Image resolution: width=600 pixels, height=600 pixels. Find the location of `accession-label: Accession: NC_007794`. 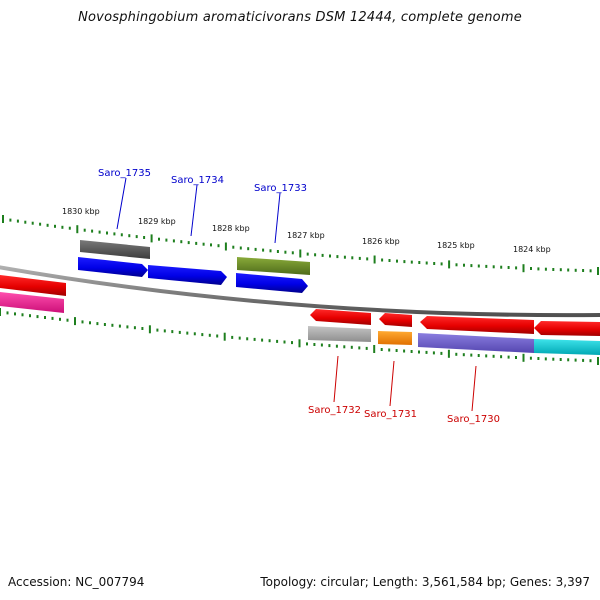

accession-label: Accession: NC_007794 is located at coordinates (76, 582).